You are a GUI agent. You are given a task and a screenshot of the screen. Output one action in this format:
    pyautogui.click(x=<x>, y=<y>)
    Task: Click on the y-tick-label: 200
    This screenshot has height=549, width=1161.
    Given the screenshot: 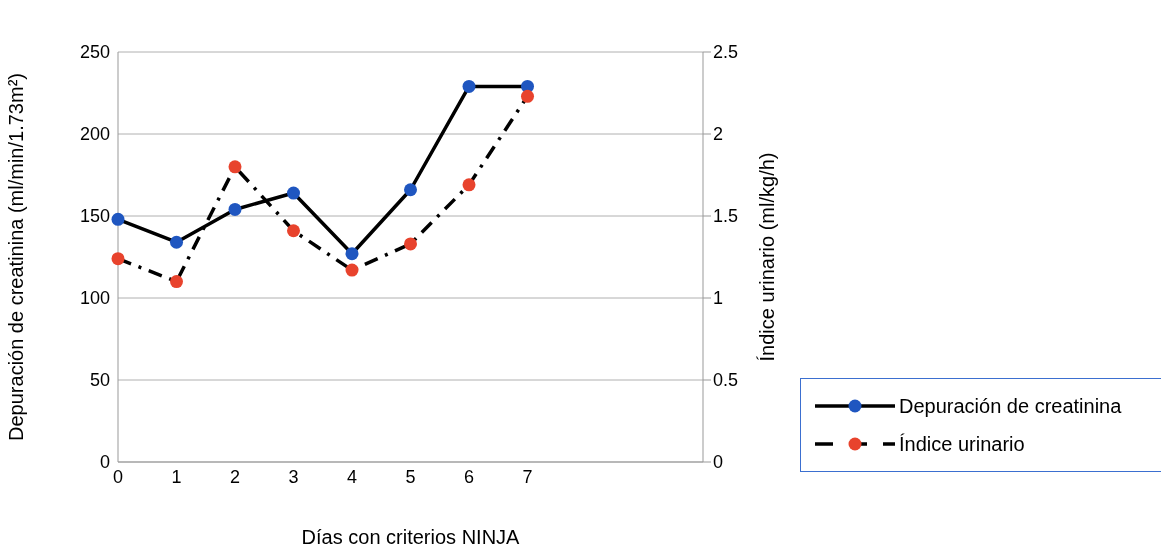 What is the action you would take?
    pyautogui.click(x=94, y=134)
    